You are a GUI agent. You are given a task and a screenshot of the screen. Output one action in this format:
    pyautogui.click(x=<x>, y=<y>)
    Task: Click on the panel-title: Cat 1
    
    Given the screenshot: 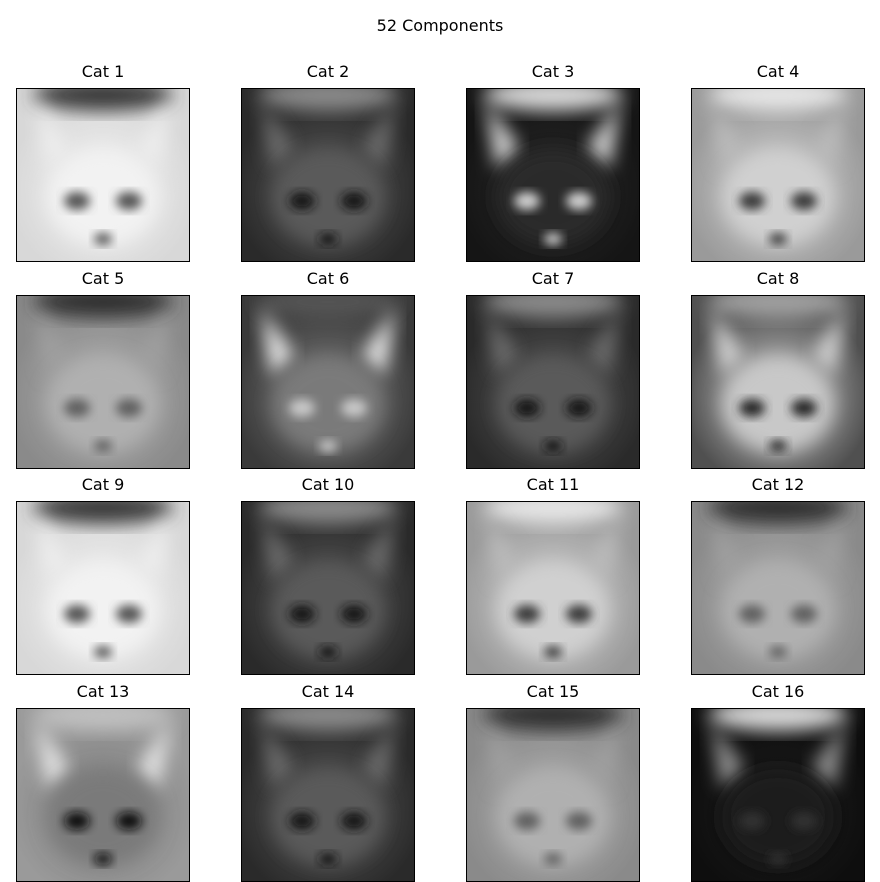 What is the action you would take?
    pyautogui.click(x=103, y=71)
    